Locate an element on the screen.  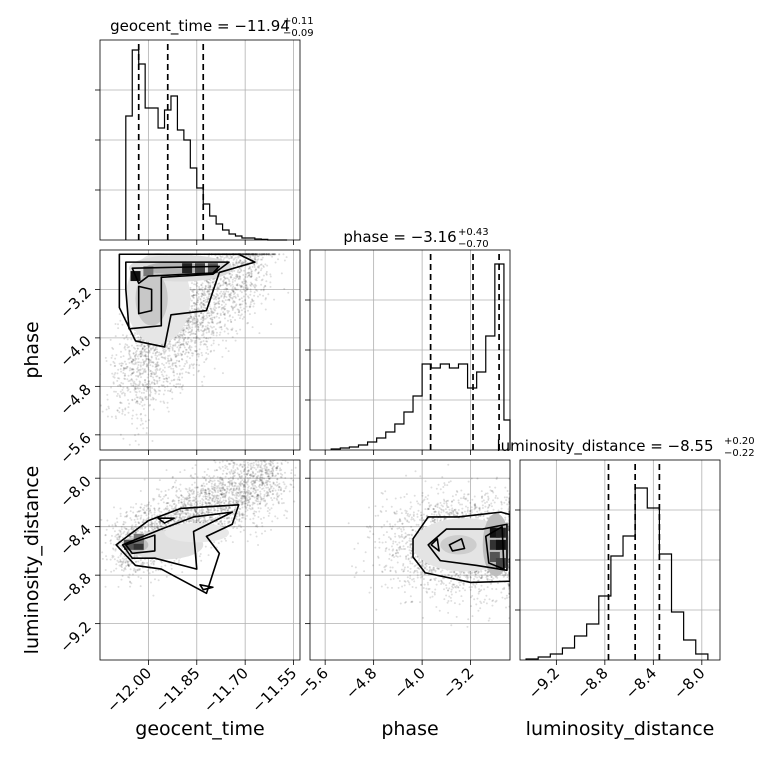
x-tick-label: −9.2 is located at coordinates (544, 683).